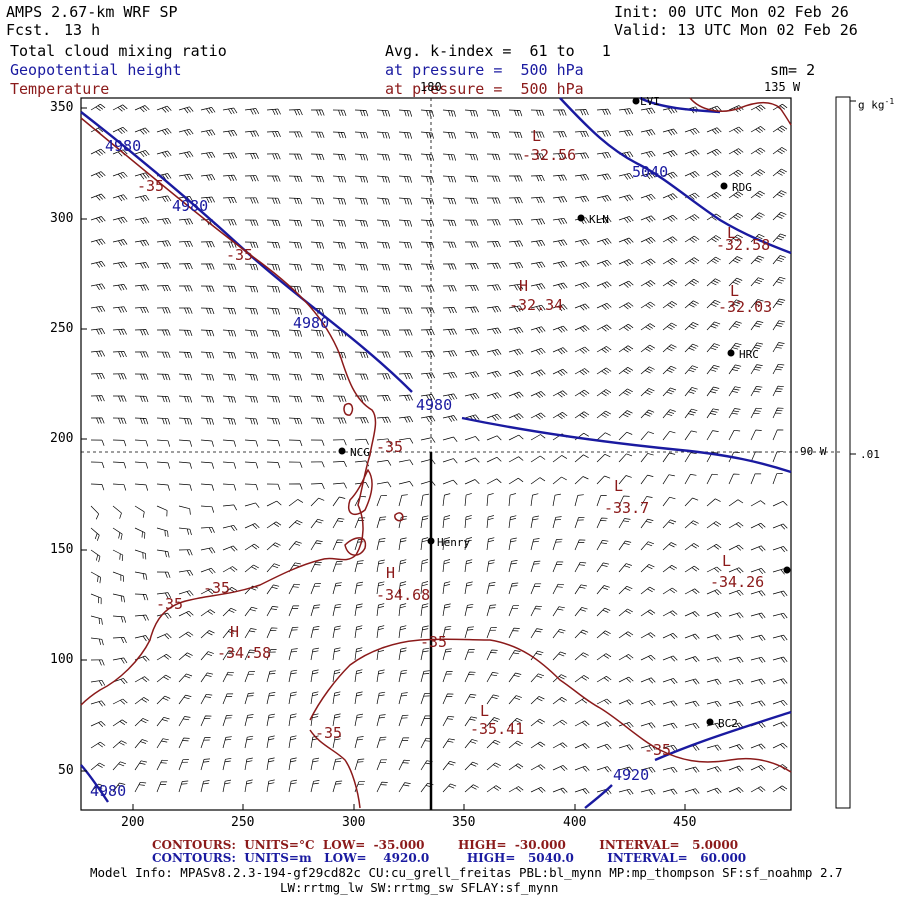 Image resolution: width=900 pixels, height=900 pixels. I want to click on field-geopotential-height: Geopotential height, so click(96, 70).